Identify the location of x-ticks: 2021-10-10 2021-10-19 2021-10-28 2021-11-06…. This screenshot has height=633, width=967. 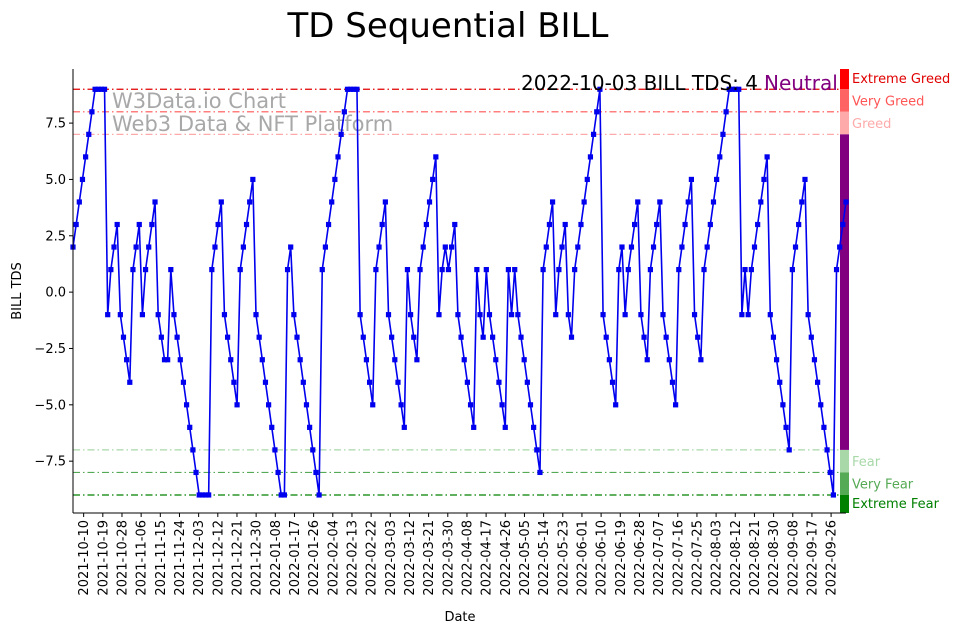
(458, 554).